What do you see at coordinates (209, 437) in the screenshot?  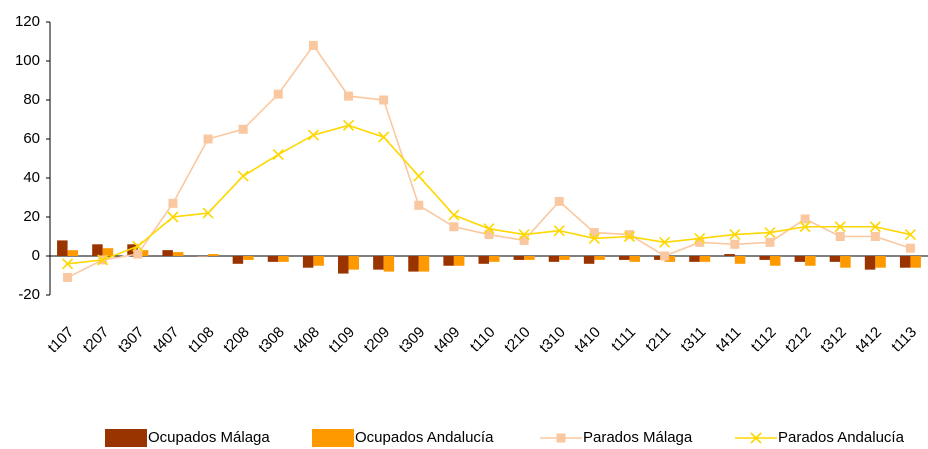 I see `legend-label: Ocupados Málaga` at bounding box center [209, 437].